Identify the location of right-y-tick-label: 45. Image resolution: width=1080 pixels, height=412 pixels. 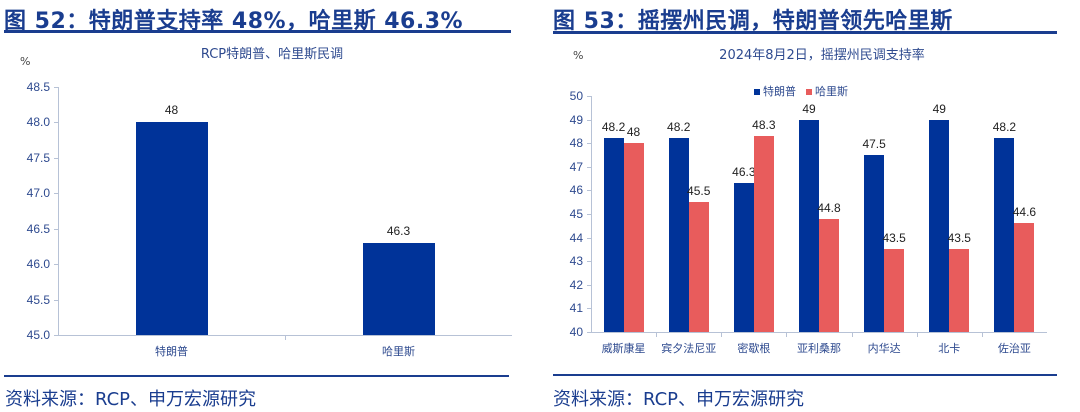
(576, 214).